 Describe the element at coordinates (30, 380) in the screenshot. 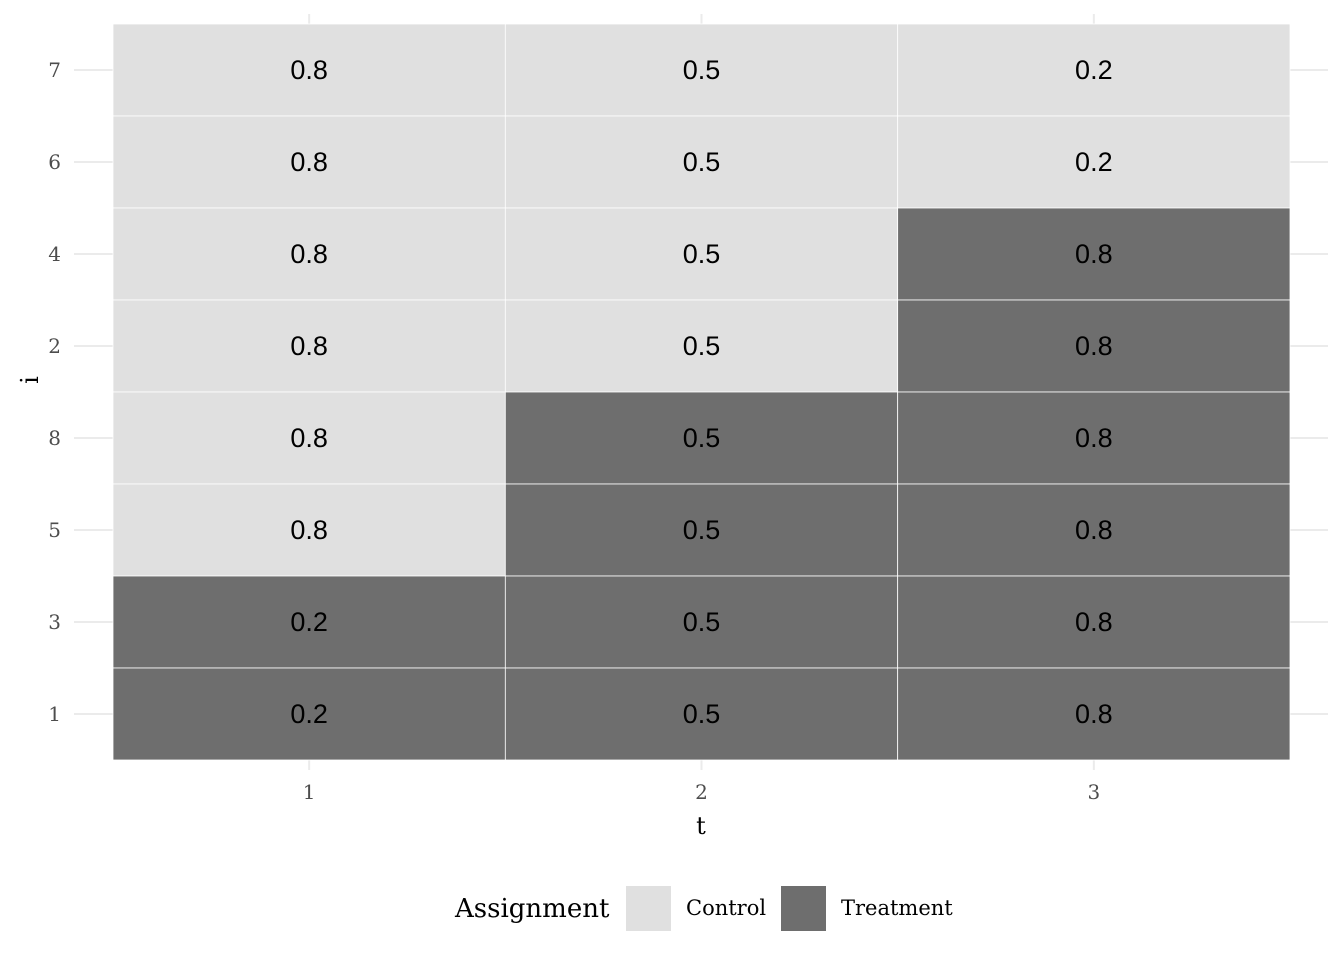

I see `y-axis-title: i` at that location.